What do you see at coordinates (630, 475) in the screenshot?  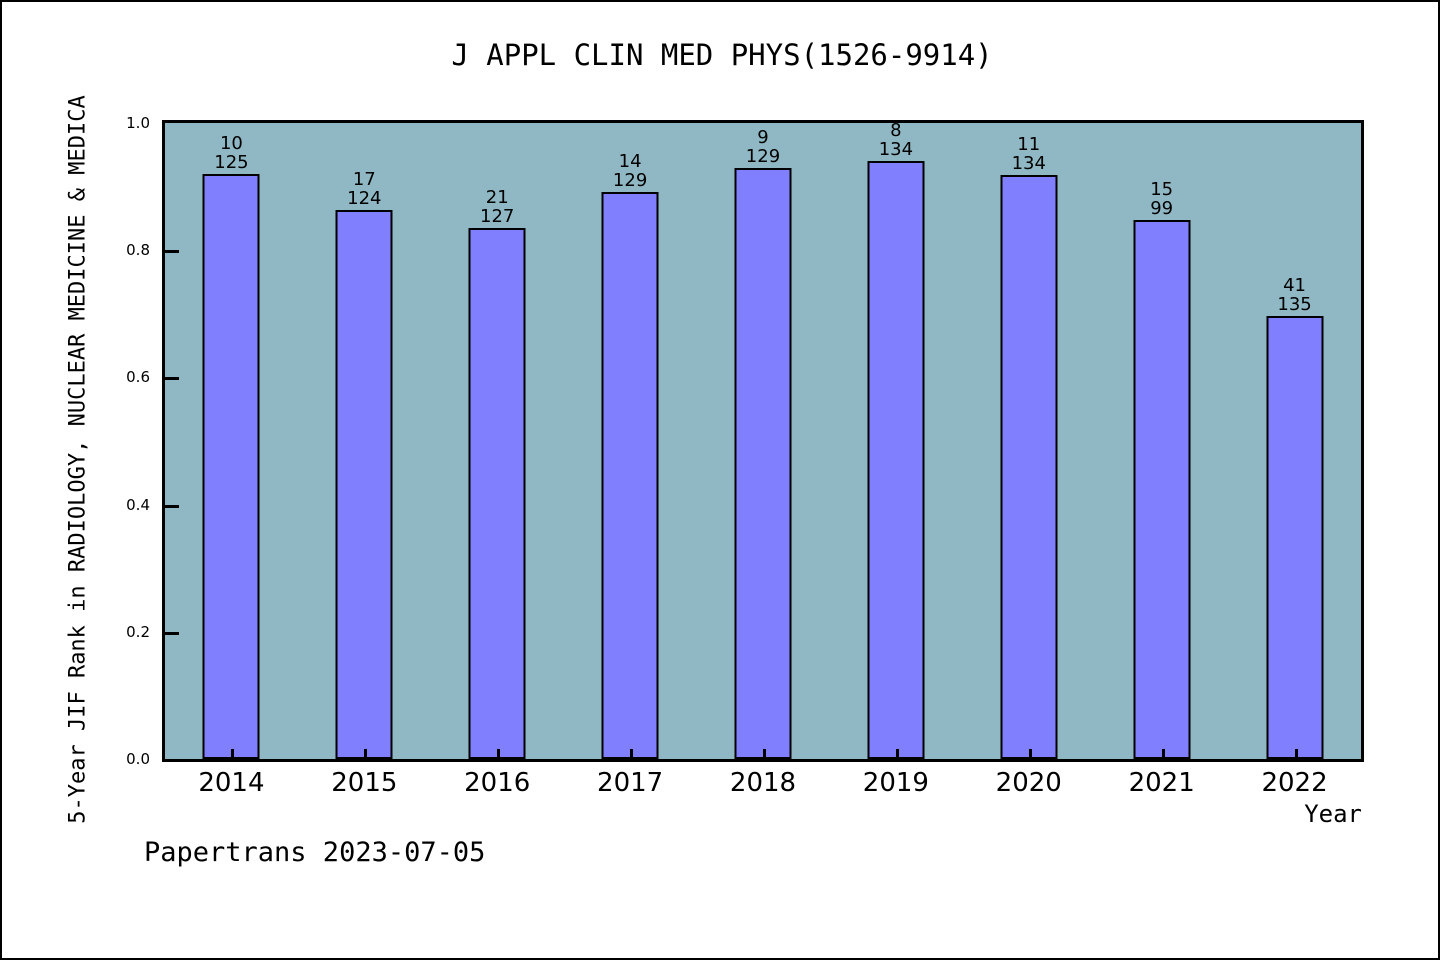 I see `bar-2017` at bounding box center [630, 475].